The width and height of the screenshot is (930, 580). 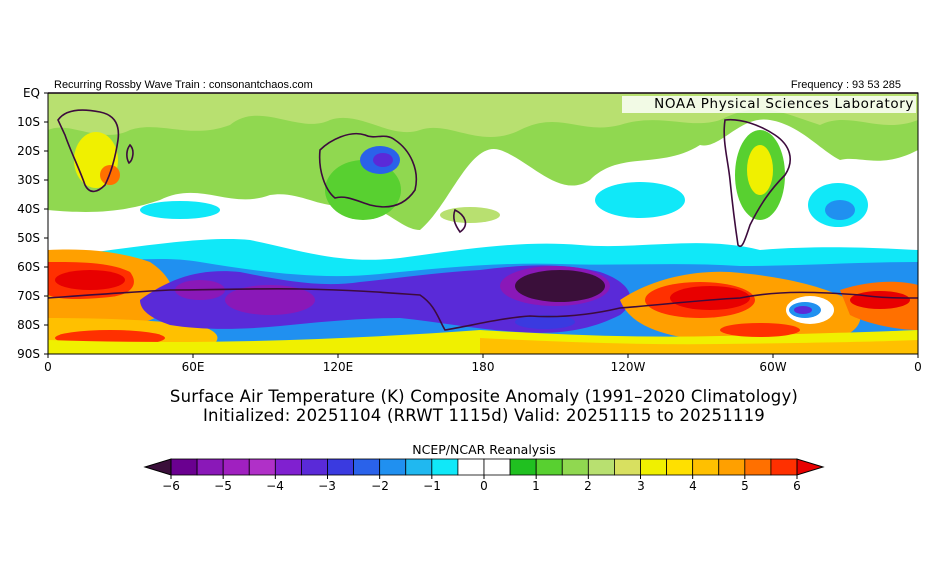 What do you see at coordinates (48, 367) in the screenshot?
I see `lon-label-0: 0` at bounding box center [48, 367].